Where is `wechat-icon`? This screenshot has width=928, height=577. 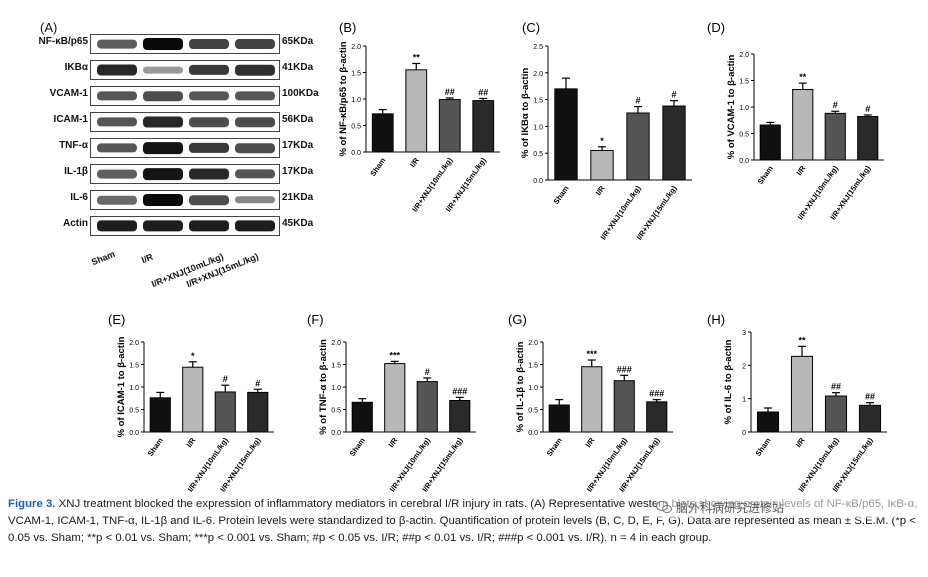 wechat-icon is located at coordinates (664, 507).